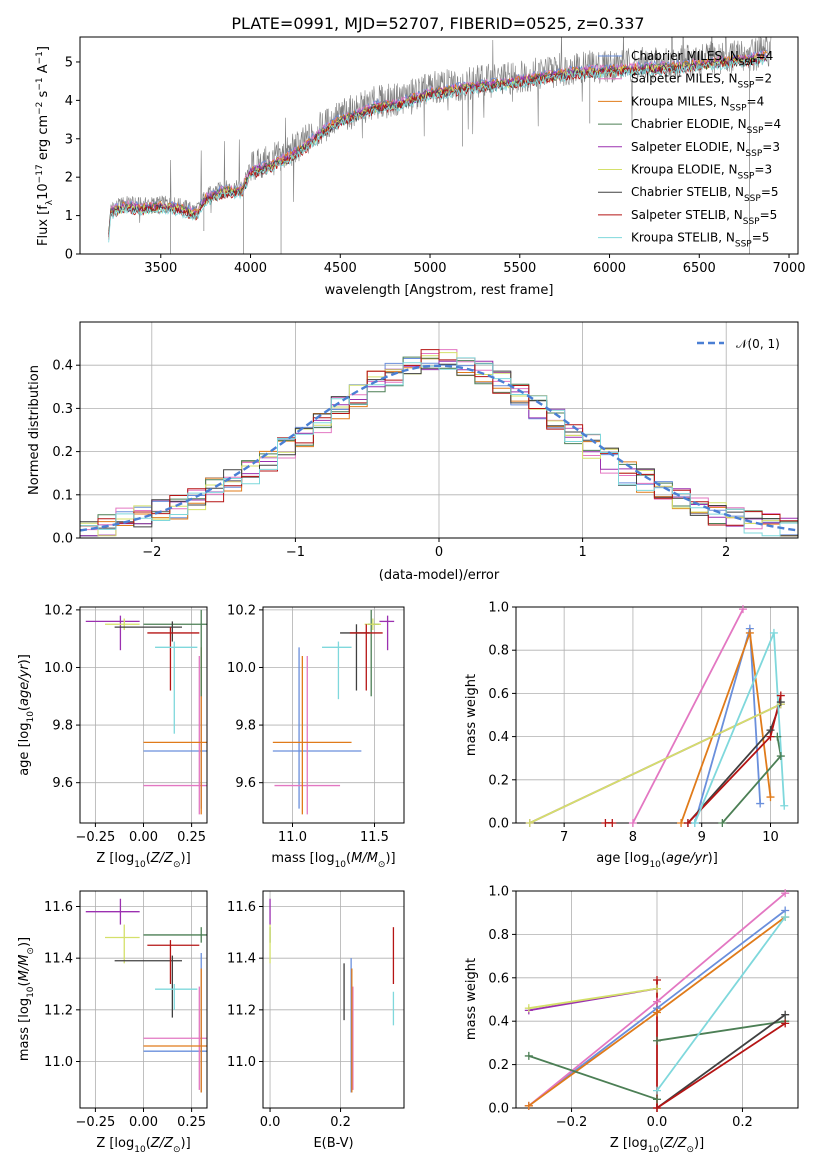 Image resolution: width=819 pixels, height=1170 pixels. Describe the element at coordinates (657, 860) in the screenshot. I see `x-axis-label: age [log10(age/yr)]` at that location.